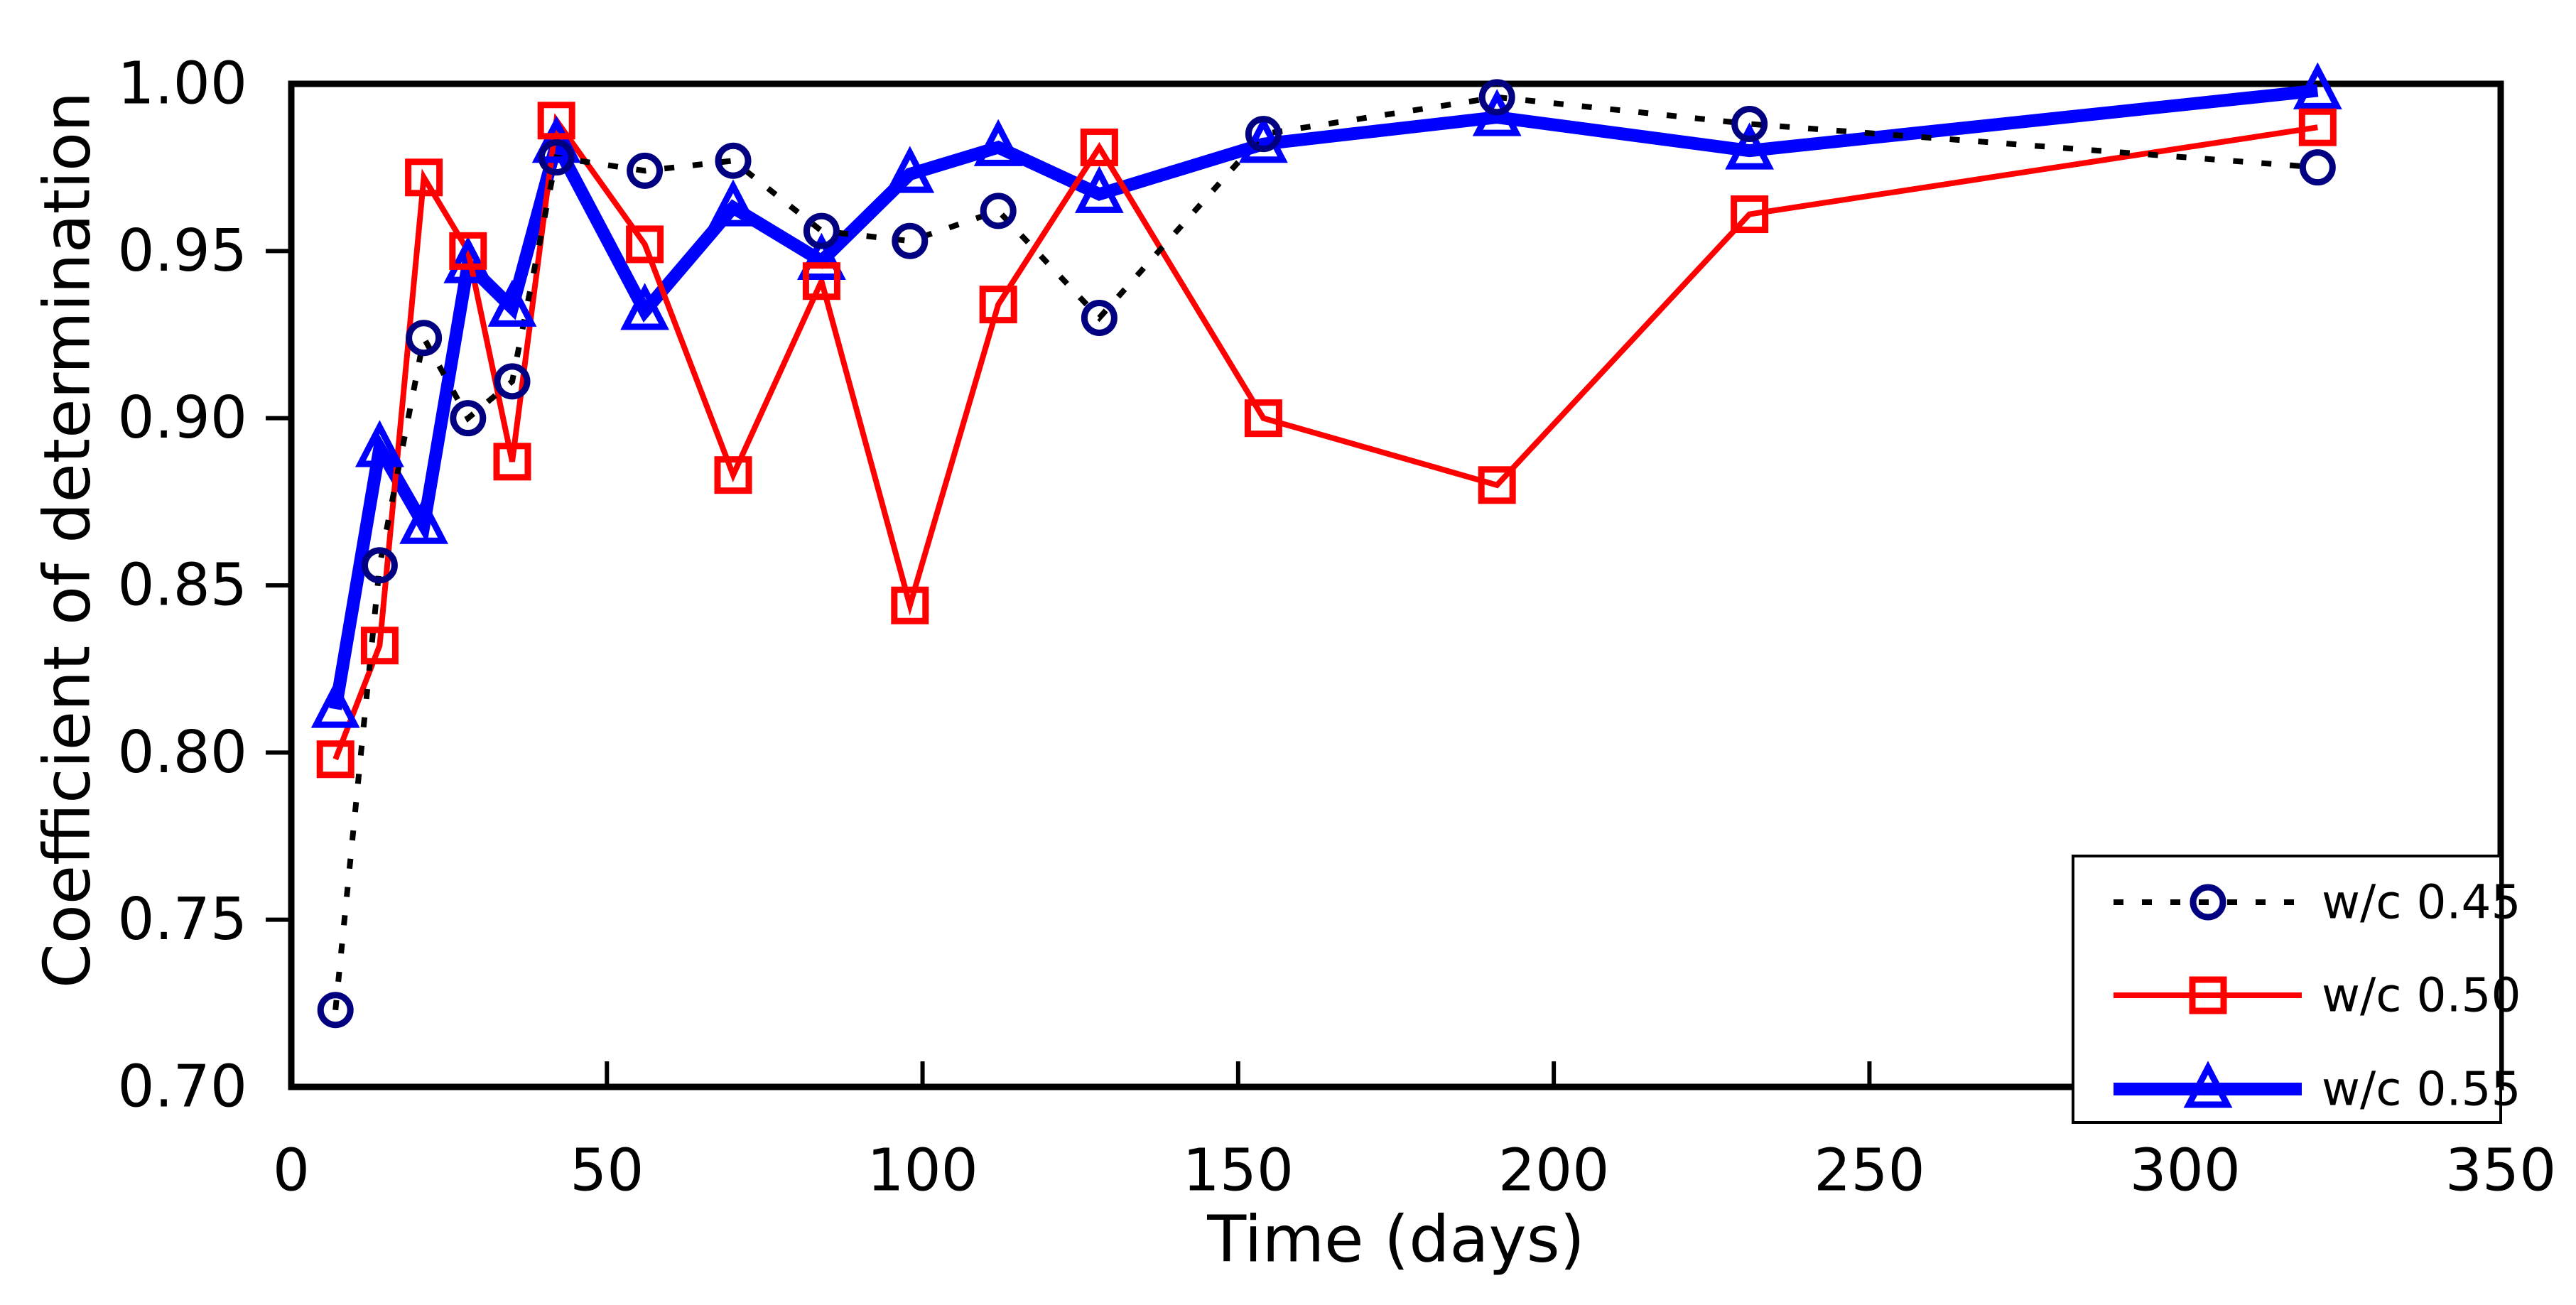  What do you see at coordinates (1554, 1171) in the screenshot?
I see `x-tick-label: 200` at bounding box center [1554, 1171].